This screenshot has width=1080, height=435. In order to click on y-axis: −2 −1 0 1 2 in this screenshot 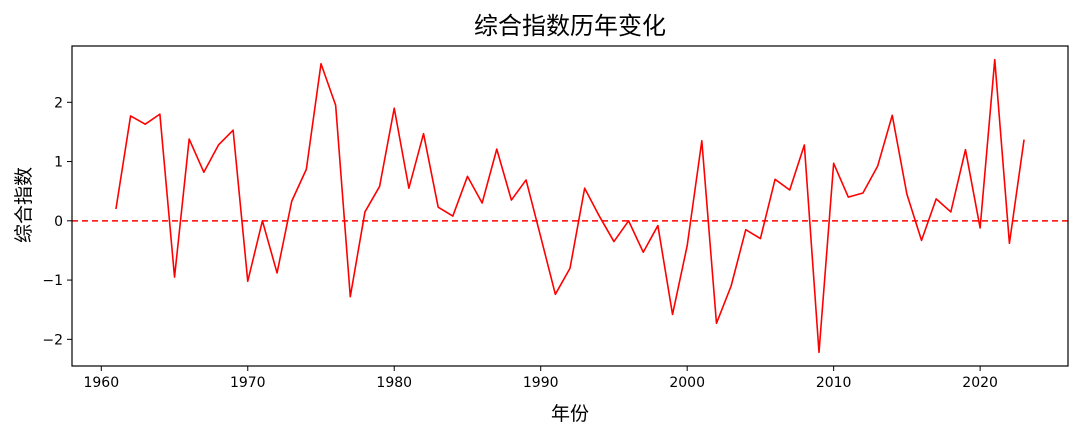, I will do `click(57, 221)`.